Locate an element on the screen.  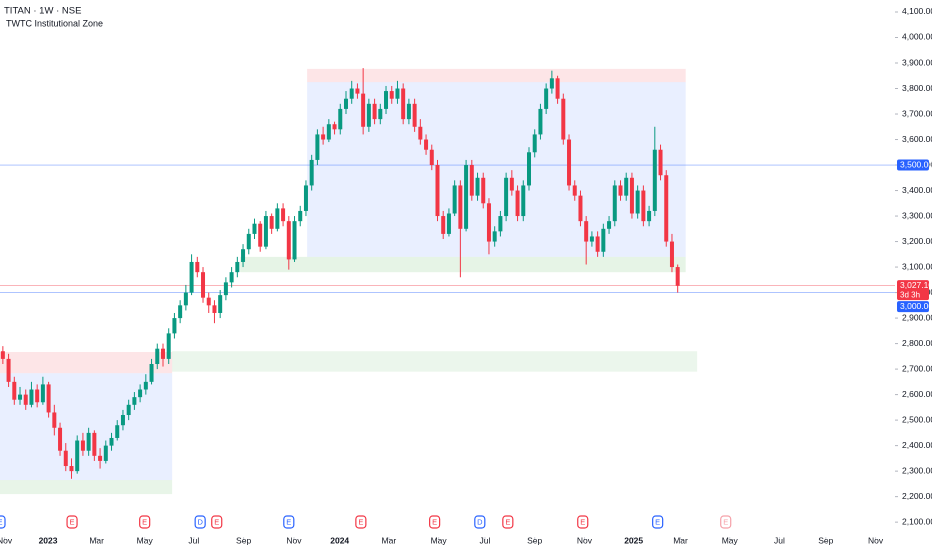
x-tick-label: 2024 is located at coordinates (339, 540).